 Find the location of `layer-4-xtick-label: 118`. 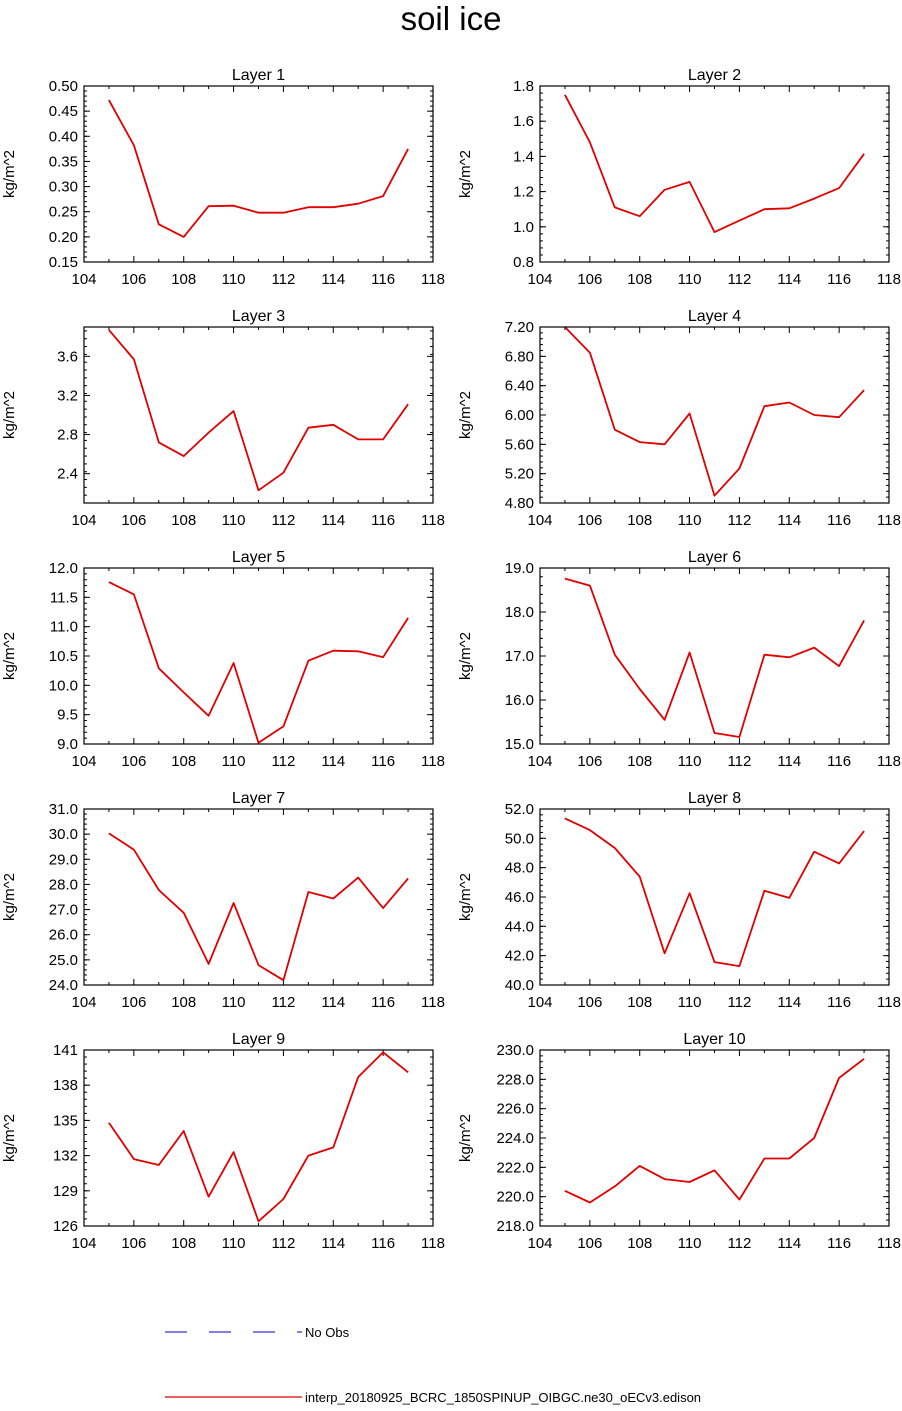

layer-4-xtick-label: 118 is located at coordinates (889, 520).